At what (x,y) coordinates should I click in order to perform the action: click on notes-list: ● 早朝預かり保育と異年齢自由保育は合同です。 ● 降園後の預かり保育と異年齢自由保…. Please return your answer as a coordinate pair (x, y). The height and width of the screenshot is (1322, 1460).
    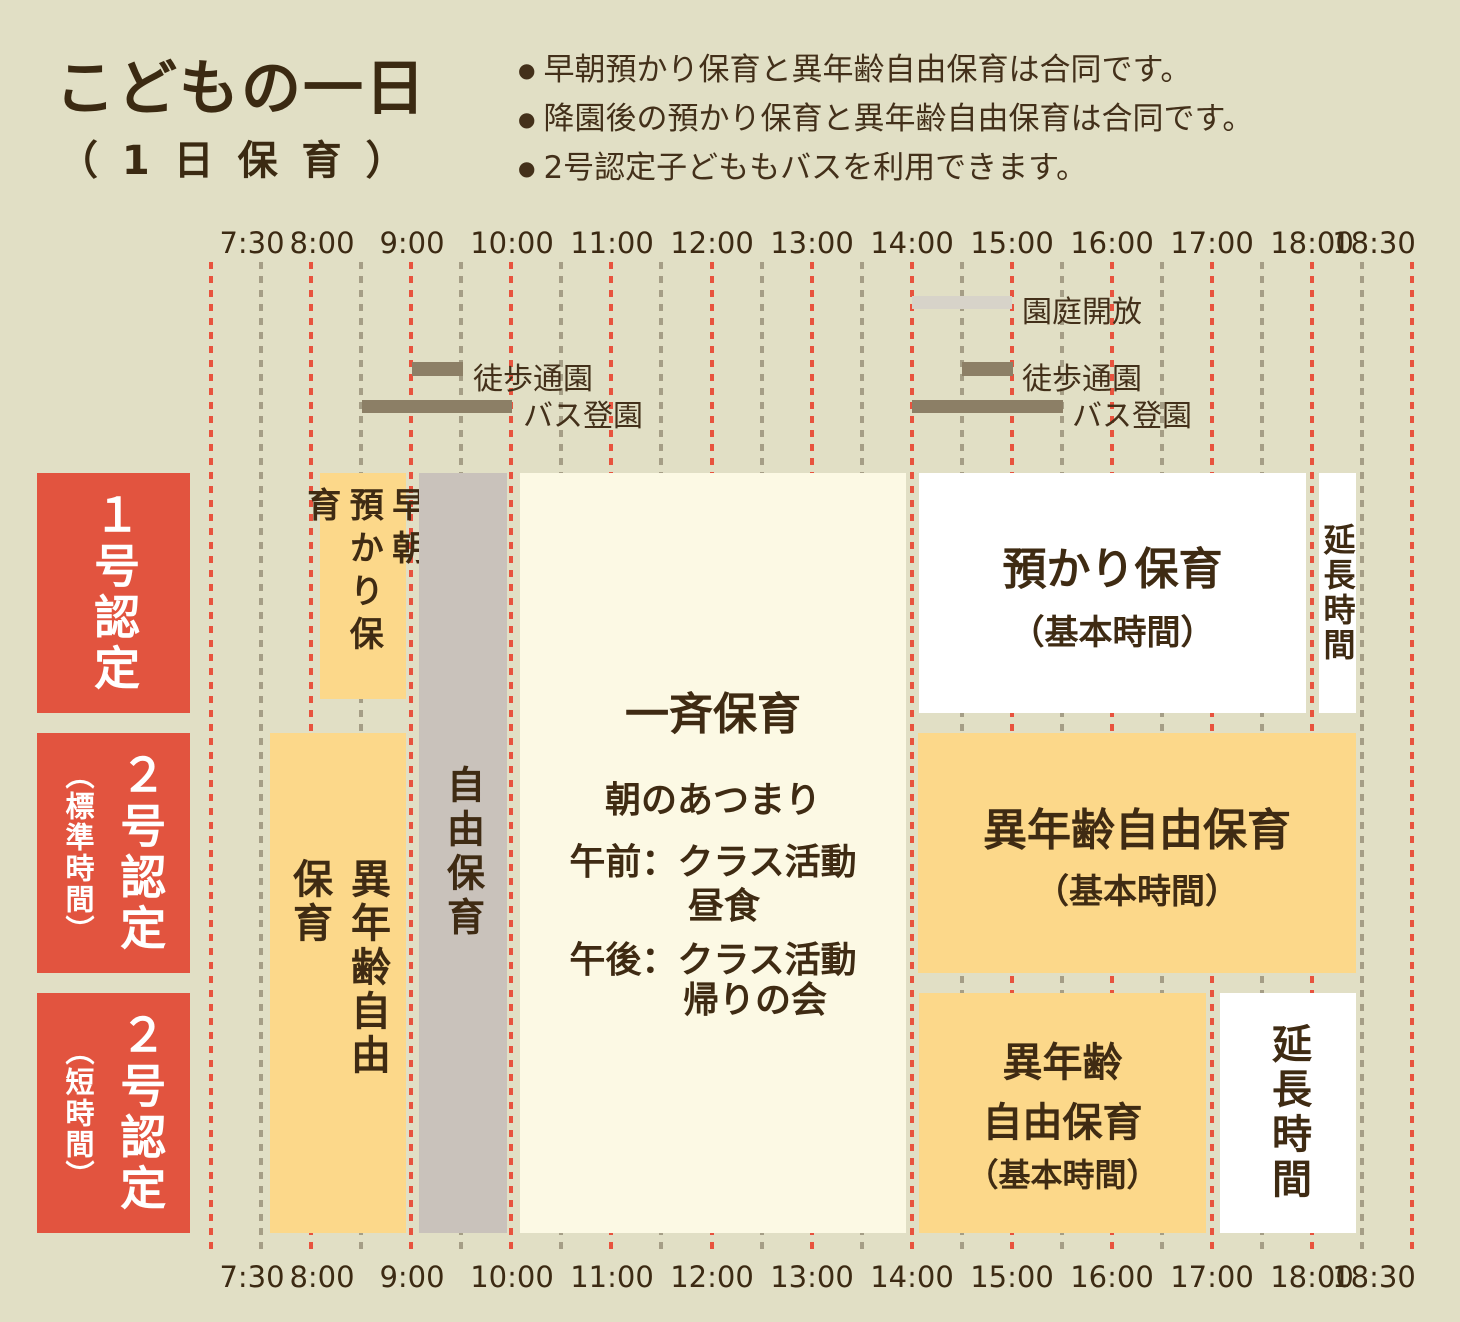
    Looking at the image, I should click on (885, 119).